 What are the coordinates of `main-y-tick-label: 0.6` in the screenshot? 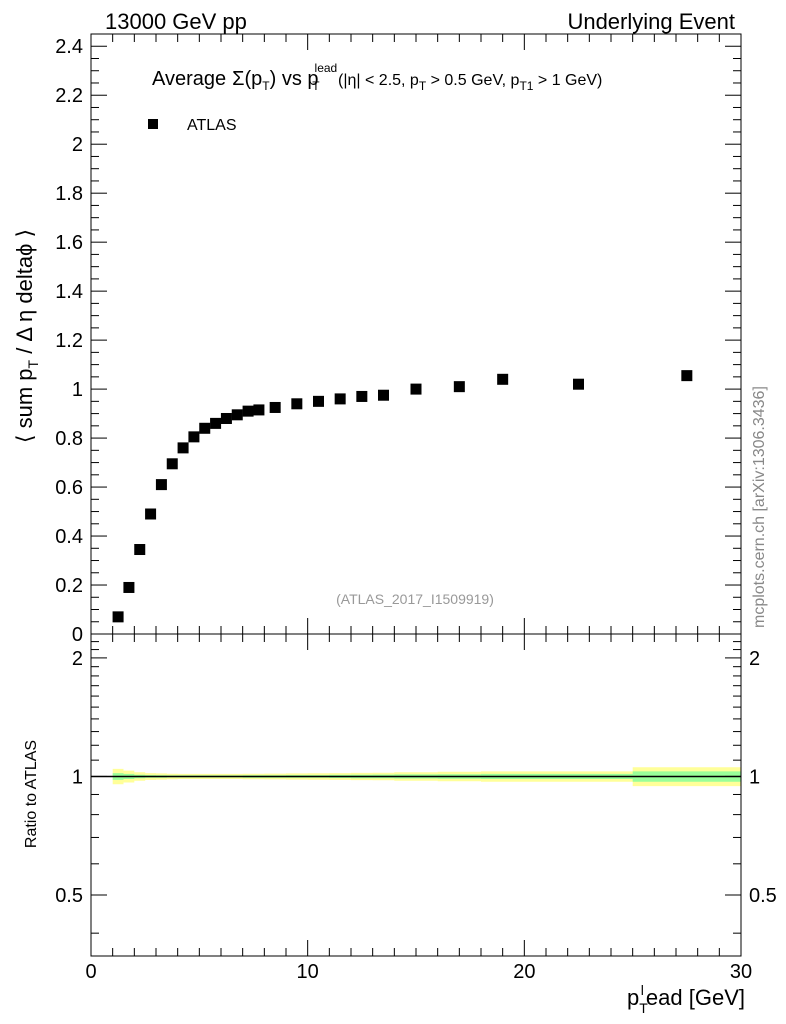 It's located at (69, 488).